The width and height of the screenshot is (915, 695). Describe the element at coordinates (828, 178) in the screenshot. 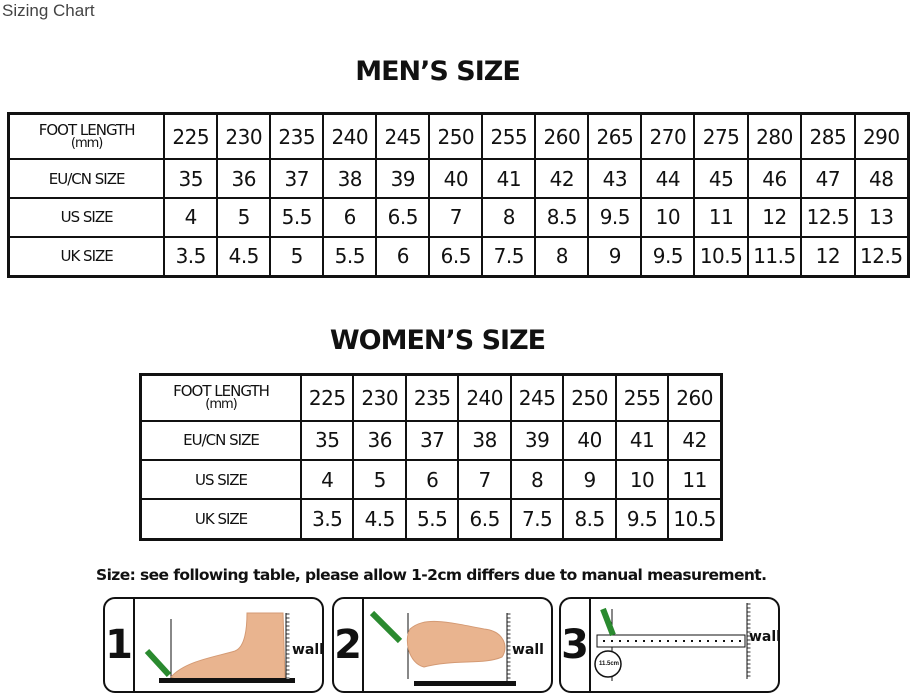

I see `size-cell: 47` at that location.